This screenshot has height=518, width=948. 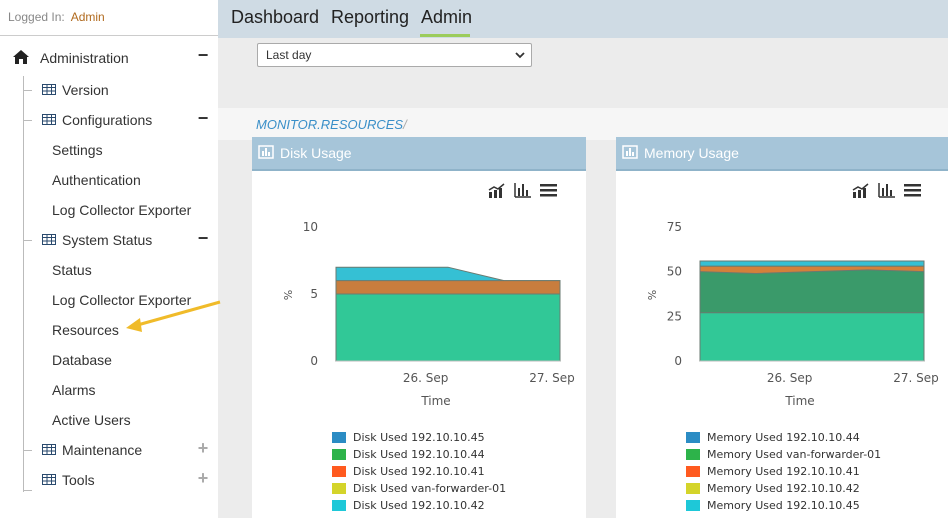 I want to click on tree-item-version: Version, so click(x=75, y=90).